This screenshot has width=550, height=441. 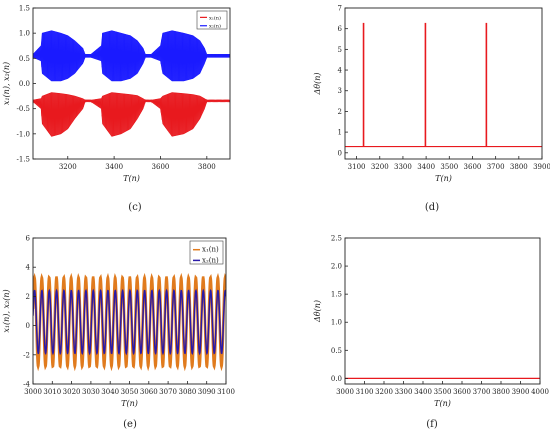 What do you see at coordinates (336, 267) in the screenshot?
I see `y-tick-label: 2.0` at bounding box center [336, 267].